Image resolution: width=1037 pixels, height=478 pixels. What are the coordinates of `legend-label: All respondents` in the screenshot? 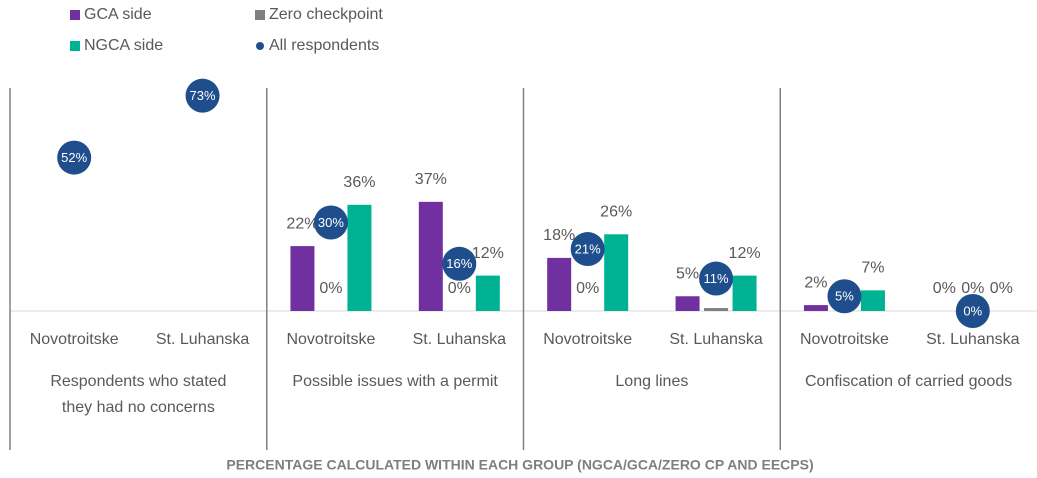 It's located at (324, 45).